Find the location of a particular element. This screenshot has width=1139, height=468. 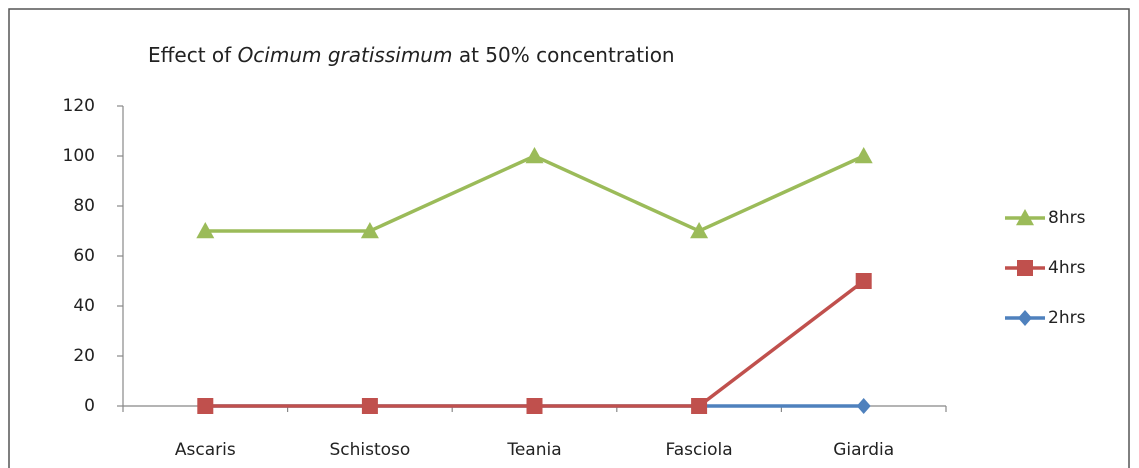

x-tick-label: Giardia is located at coordinates (863, 450).